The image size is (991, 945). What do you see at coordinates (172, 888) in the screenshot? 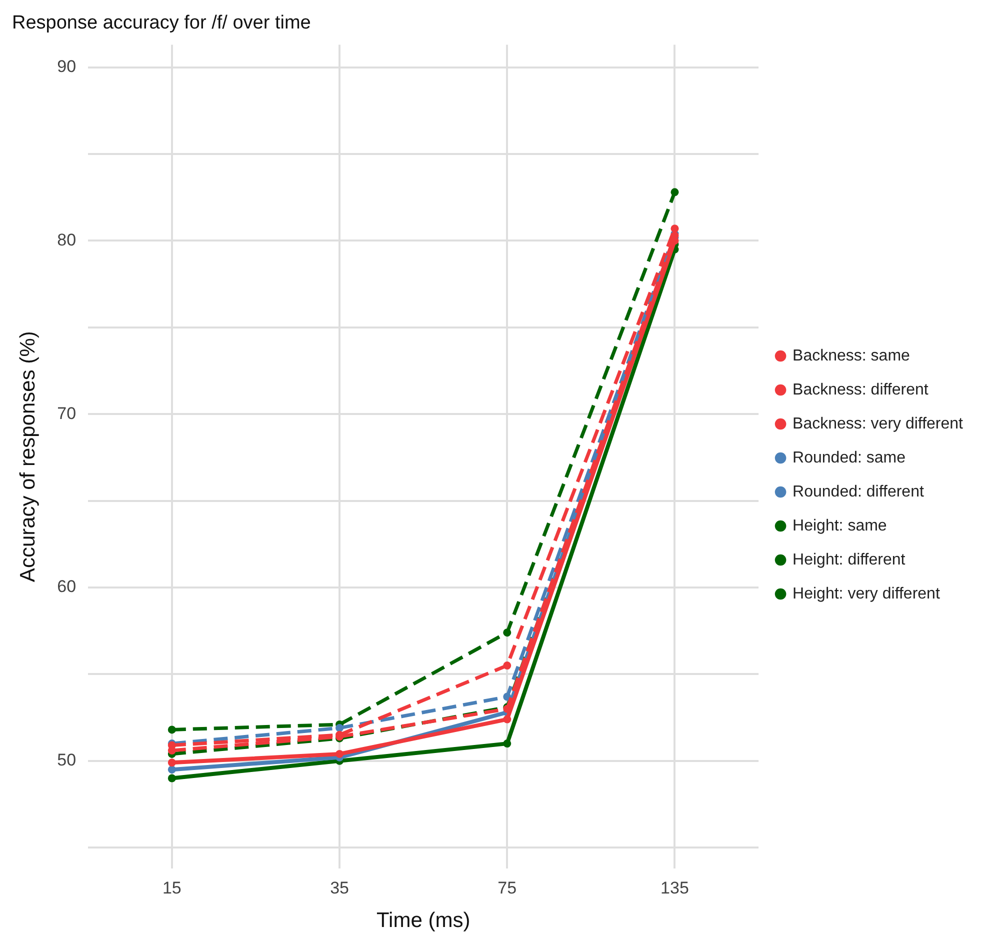
I see `x-tick-label: 15` at bounding box center [172, 888].